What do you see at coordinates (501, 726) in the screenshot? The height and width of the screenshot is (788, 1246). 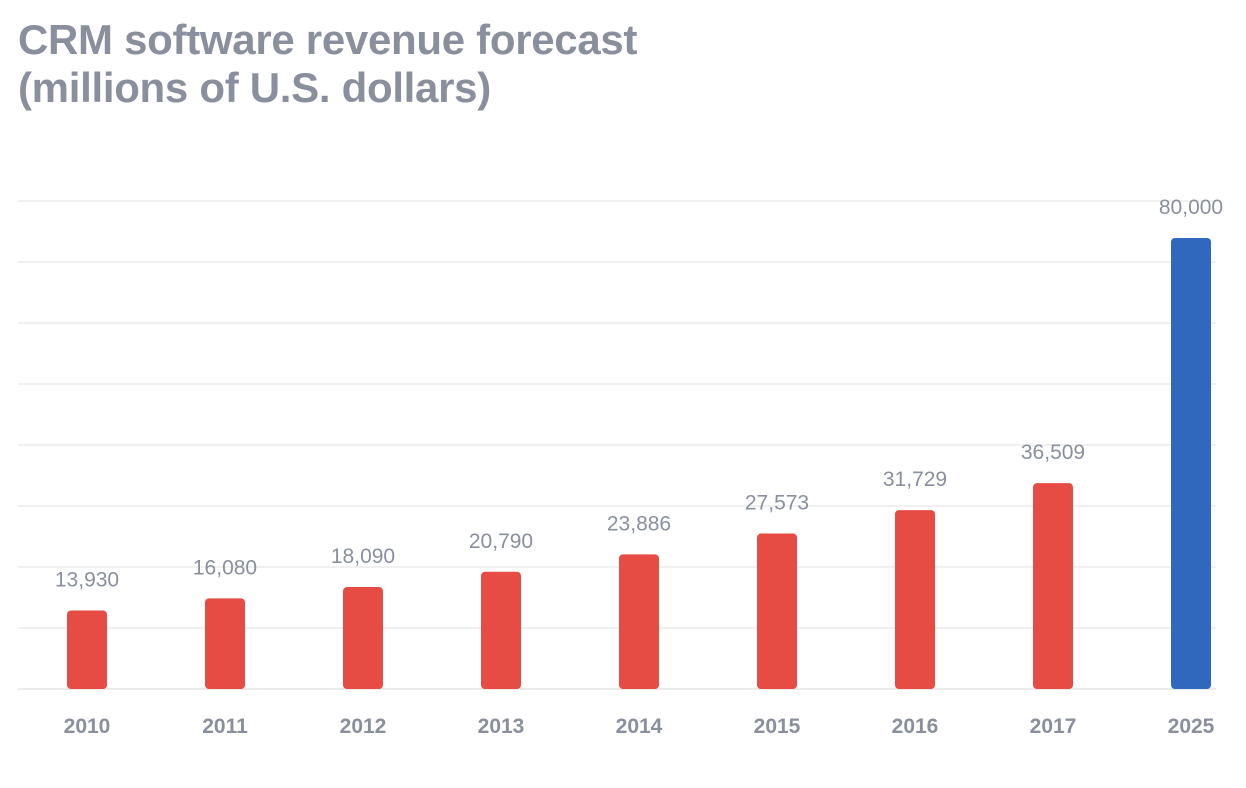 I see `x-tick-label-2013: 2013` at bounding box center [501, 726].